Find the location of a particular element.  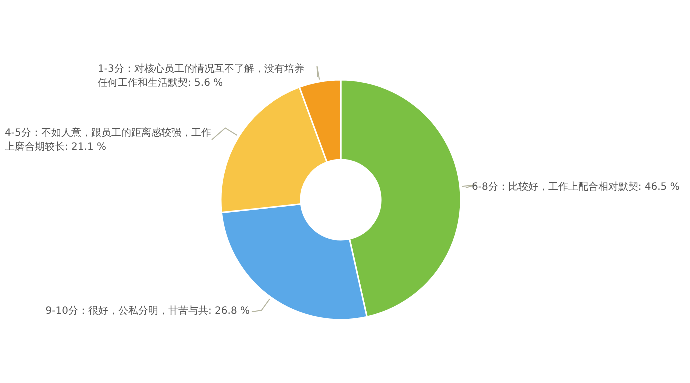

slice-label: 9-10分：很好，公私分明，甘苦与共: 26.8 % is located at coordinates (147, 312).